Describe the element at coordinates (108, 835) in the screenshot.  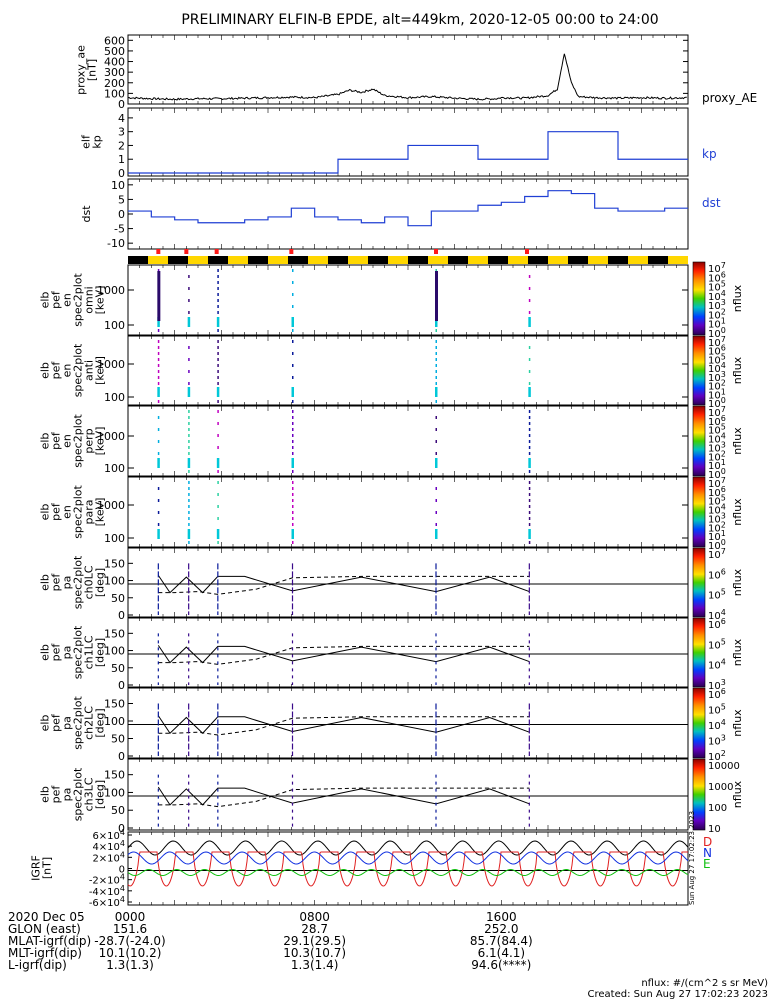
I see `y-tick-label: 6×10⁴` at that location.